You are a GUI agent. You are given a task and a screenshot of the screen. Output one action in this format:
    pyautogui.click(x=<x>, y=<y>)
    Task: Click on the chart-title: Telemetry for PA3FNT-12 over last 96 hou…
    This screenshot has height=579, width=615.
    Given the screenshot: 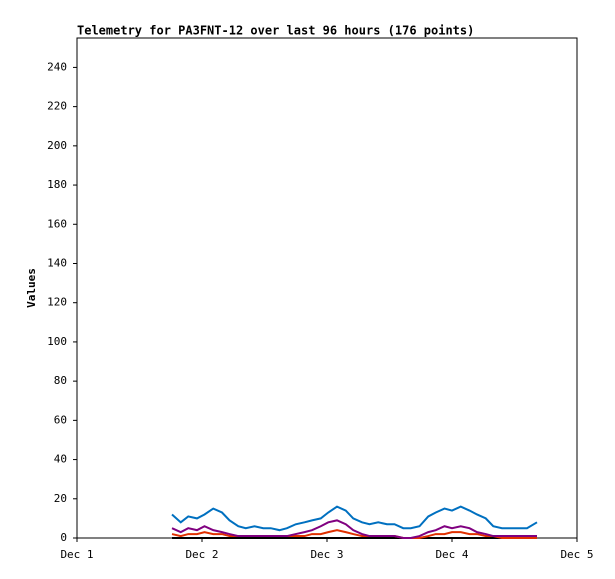 What is the action you would take?
    pyautogui.click(x=275, y=31)
    